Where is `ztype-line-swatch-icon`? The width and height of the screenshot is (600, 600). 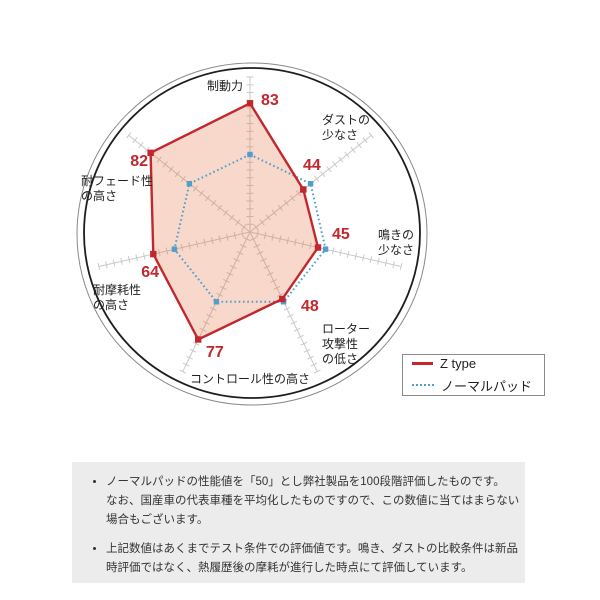
ztype-line-swatch-icon is located at coordinates (422, 363).